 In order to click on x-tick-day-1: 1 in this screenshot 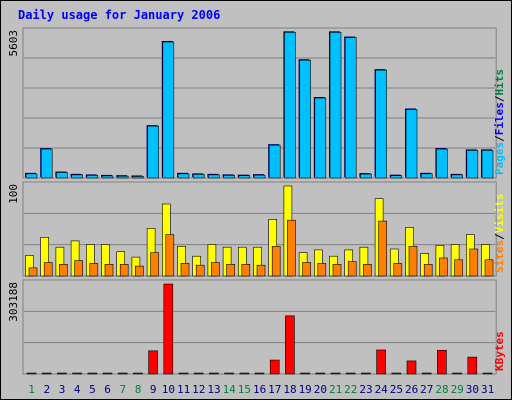, I will do `click(31, 389)`.